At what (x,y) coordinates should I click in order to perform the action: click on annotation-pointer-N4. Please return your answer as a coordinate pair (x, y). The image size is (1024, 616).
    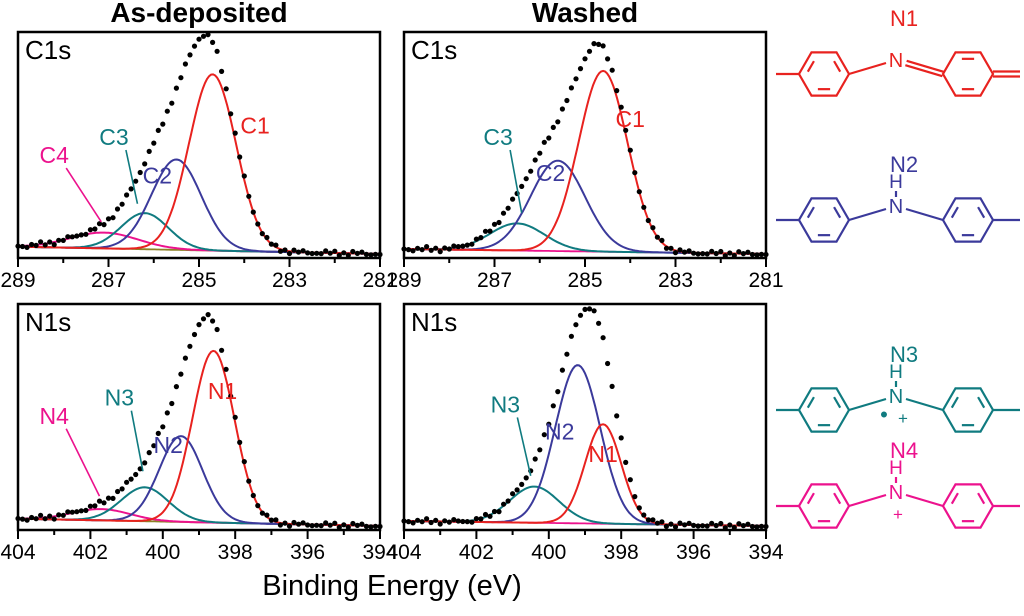
    Looking at the image, I should click on (83, 462).